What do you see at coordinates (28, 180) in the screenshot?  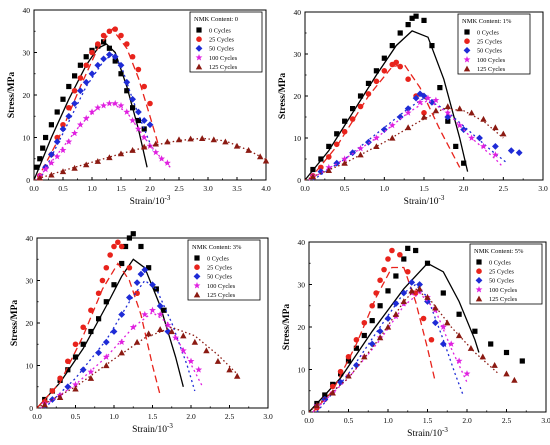 I see `y-tick-label: 0` at bounding box center [28, 180].